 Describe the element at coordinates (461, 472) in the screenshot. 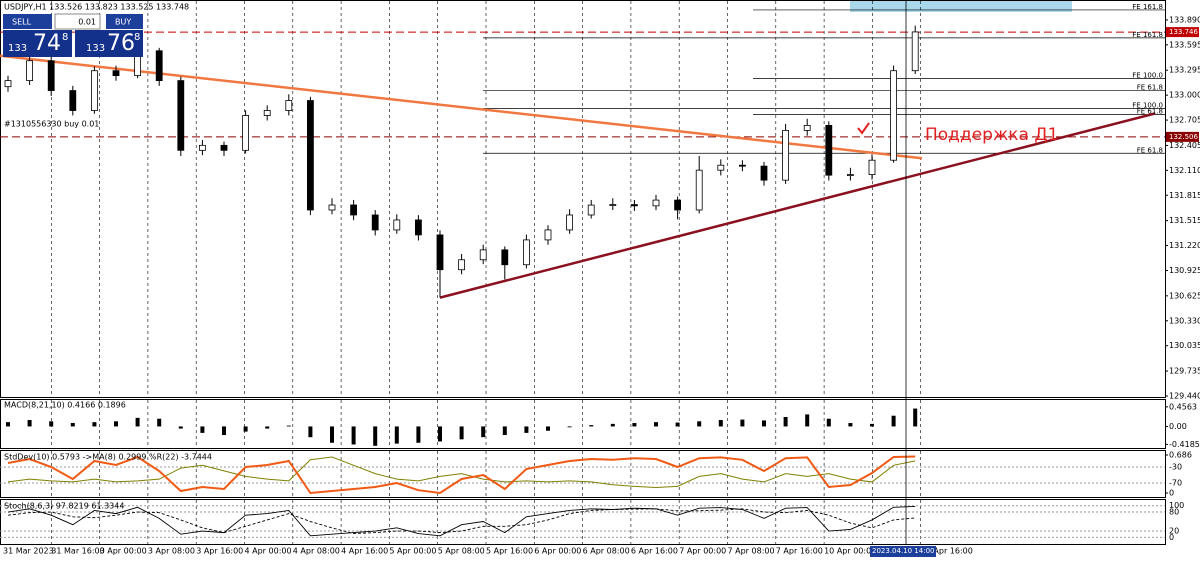

I see `stddev-line` at that location.